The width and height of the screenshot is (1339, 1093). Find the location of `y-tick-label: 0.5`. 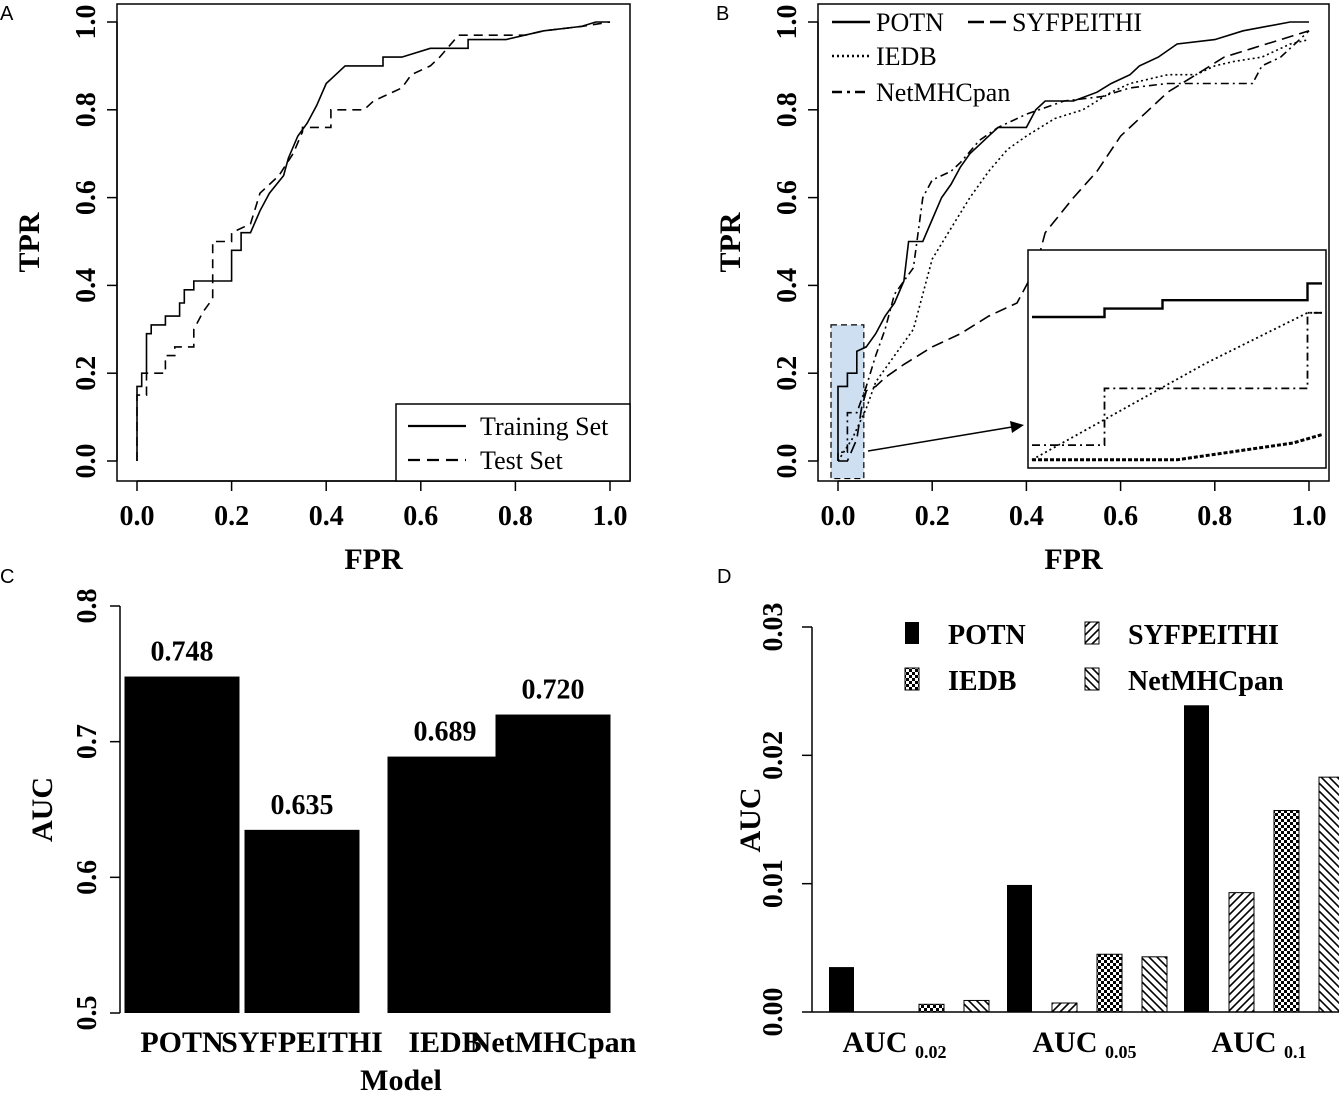

y-tick-label: 0.5 is located at coordinates (87, 1013).